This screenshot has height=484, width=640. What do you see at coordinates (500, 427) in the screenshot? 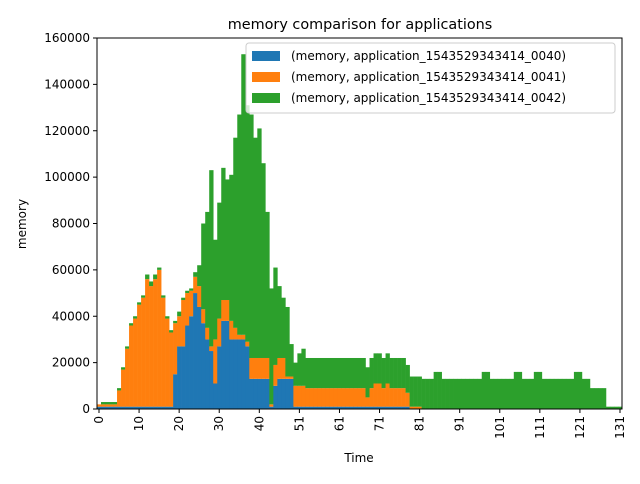
I see `x-tick-label: 101` at bounding box center [500, 427].